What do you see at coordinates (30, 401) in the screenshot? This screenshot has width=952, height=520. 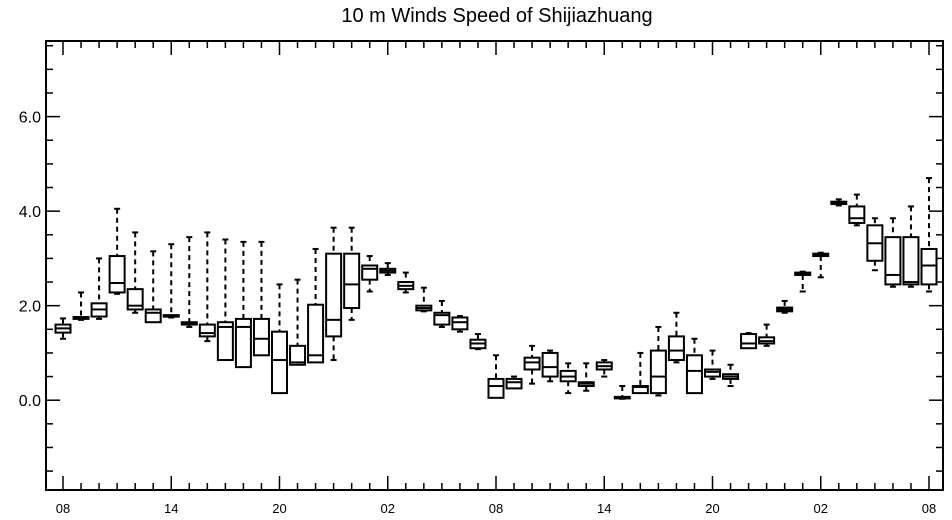 I see `y-tick-label: 0.0` at bounding box center [30, 401].